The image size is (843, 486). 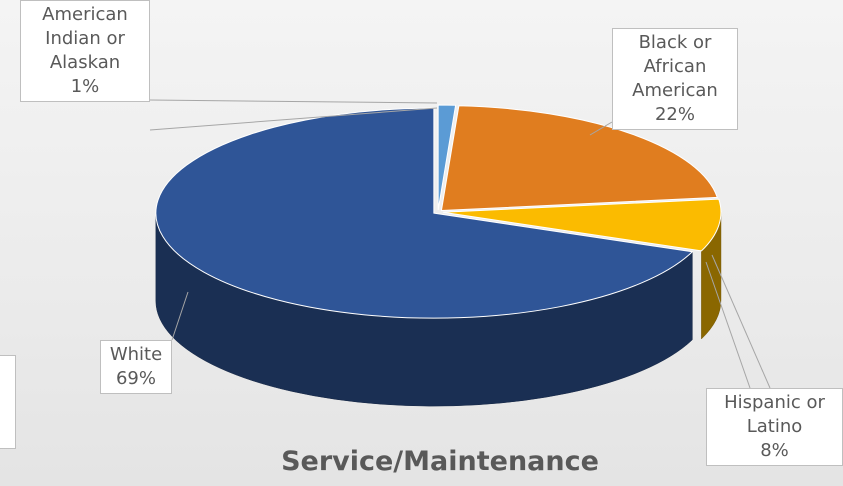 What do you see at coordinates (136, 354) in the screenshot?
I see `category-name: White` at bounding box center [136, 354].